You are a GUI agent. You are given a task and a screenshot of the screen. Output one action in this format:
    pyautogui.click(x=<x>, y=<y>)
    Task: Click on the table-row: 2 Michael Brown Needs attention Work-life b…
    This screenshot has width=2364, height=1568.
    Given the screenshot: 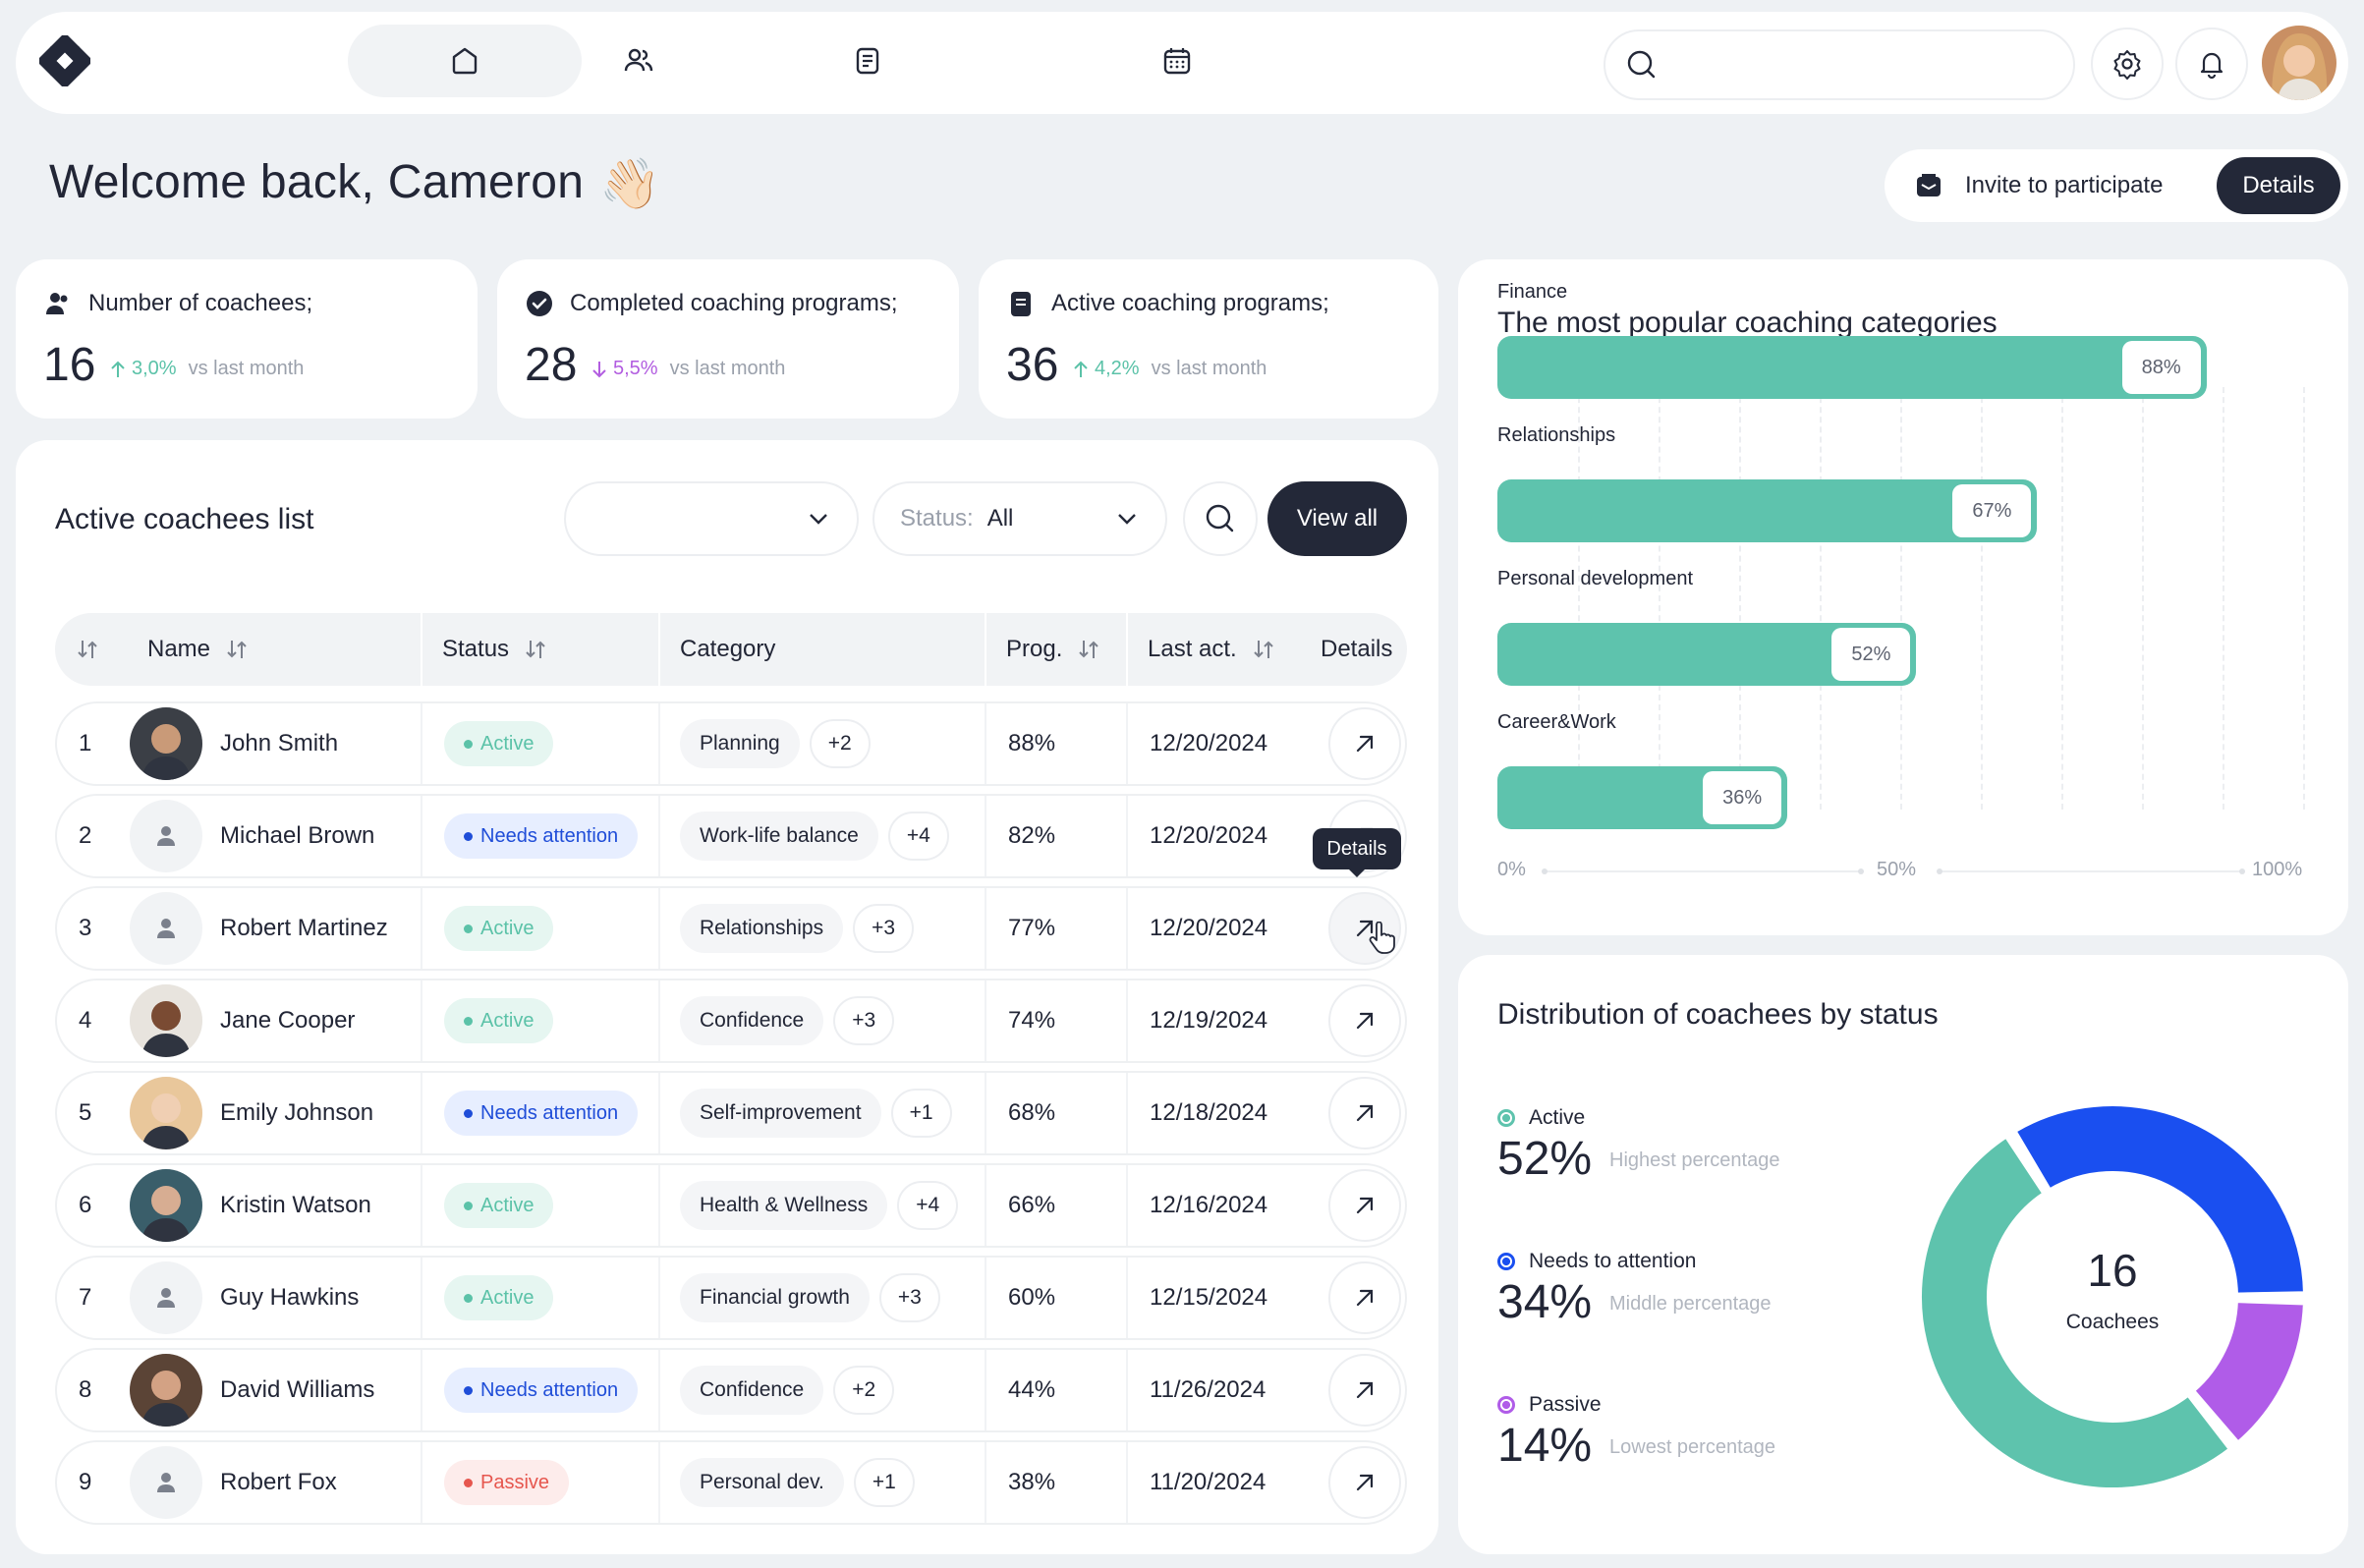 What is the action you would take?
    pyautogui.click(x=731, y=836)
    